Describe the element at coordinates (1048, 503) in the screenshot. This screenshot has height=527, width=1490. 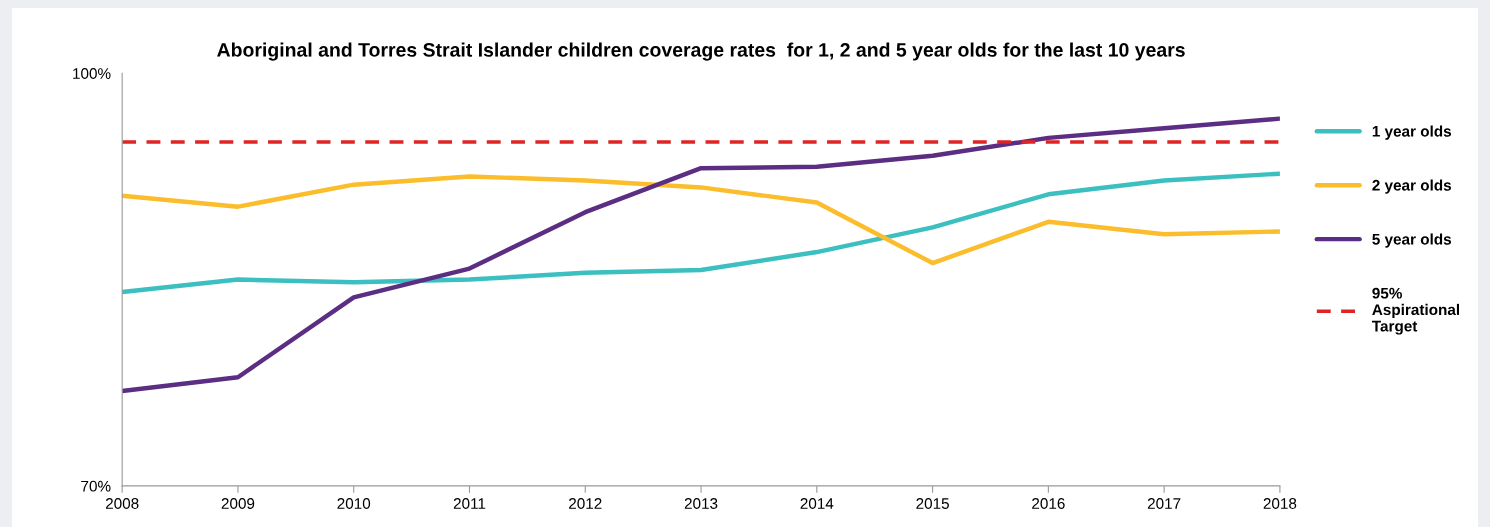
I see `x-tick-label: 2016` at that location.